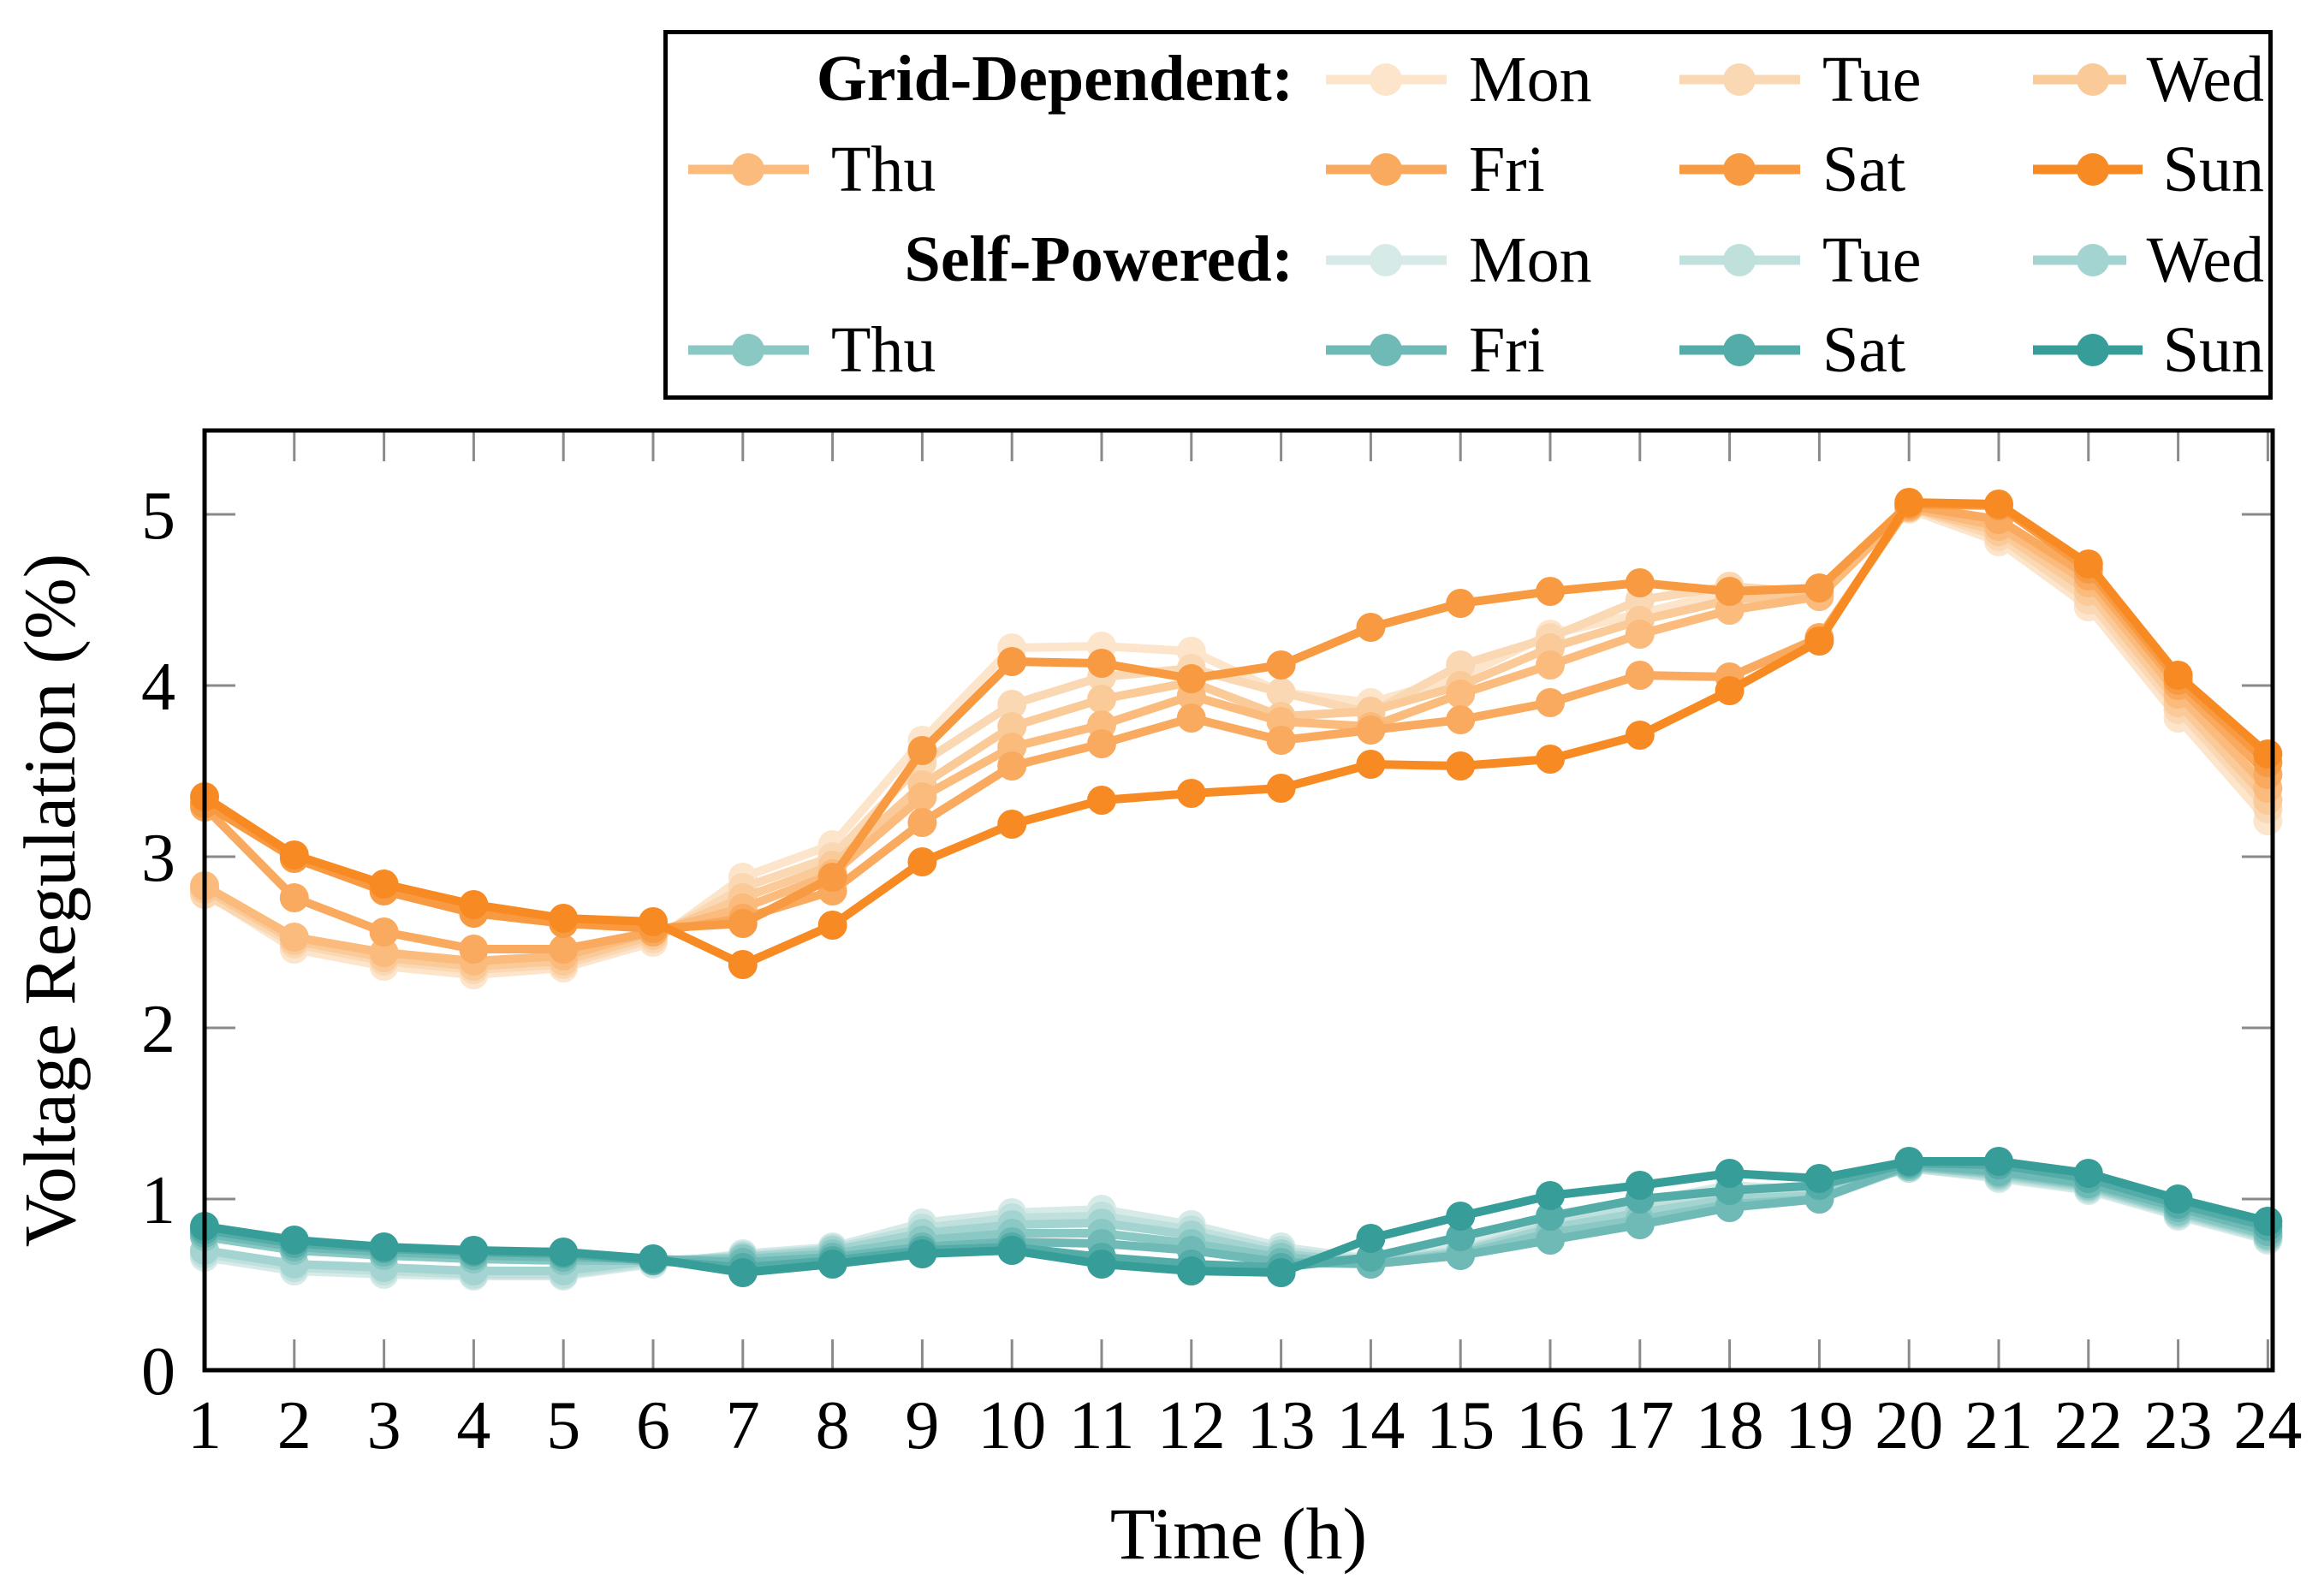 This screenshot has width=2324, height=1585. Describe the element at coordinates (384, 1425) in the screenshot. I see `x-tick-label-3: 3` at that location.